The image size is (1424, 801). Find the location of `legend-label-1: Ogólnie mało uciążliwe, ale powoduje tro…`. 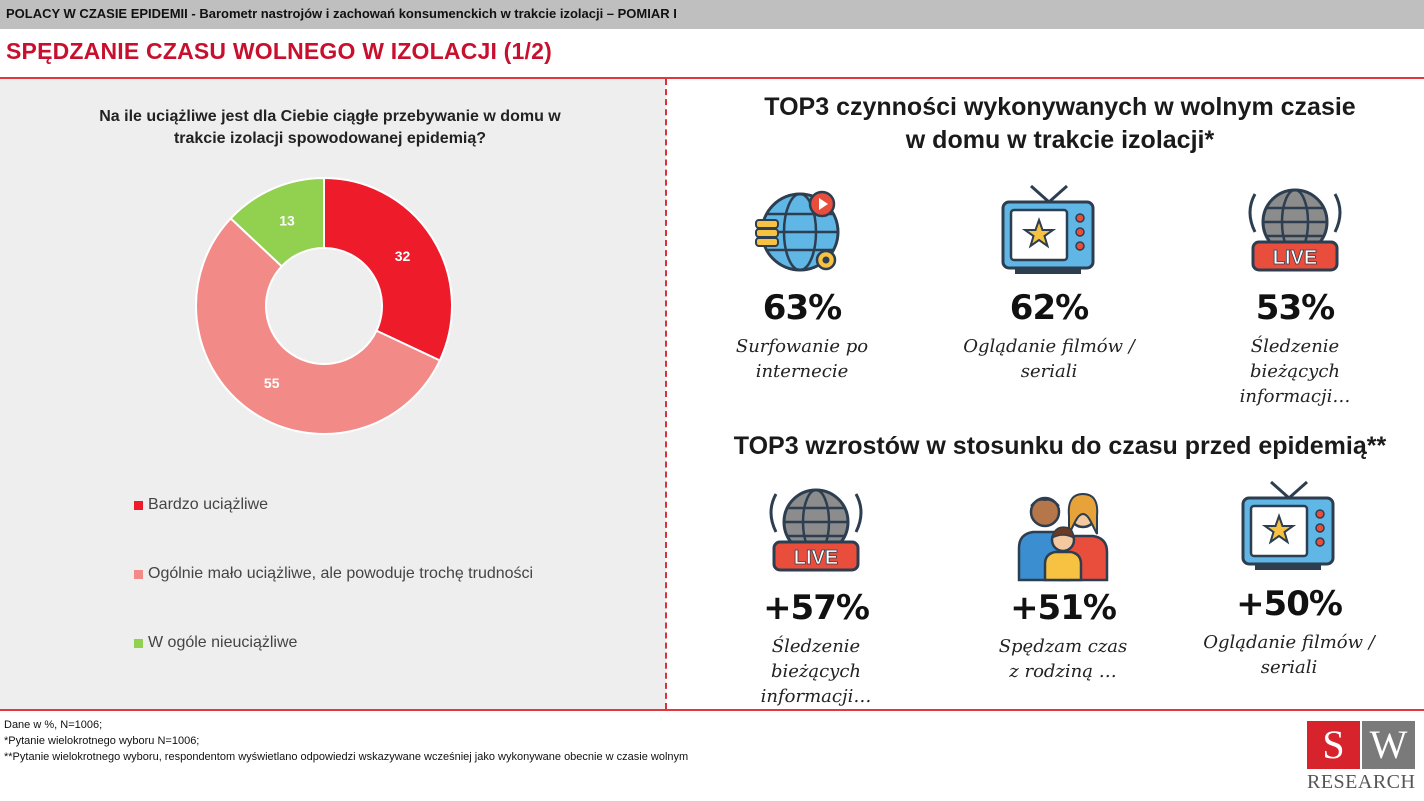

legend-label-1: Ogólnie mało uciążliwe, ale powoduje tro… is located at coordinates (341, 573).